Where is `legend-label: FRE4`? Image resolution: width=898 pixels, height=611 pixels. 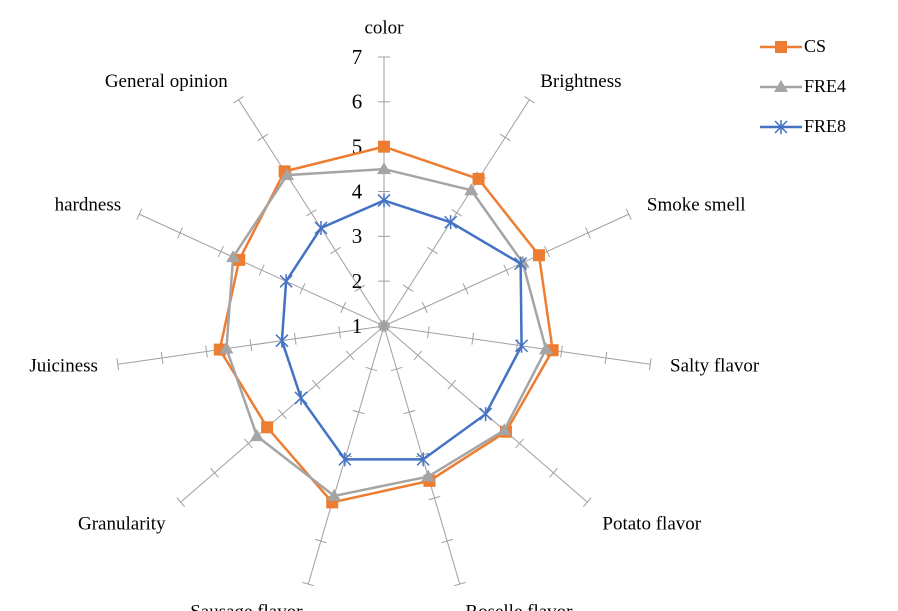
legend-label: FRE4 is located at coordinates (825, 86).